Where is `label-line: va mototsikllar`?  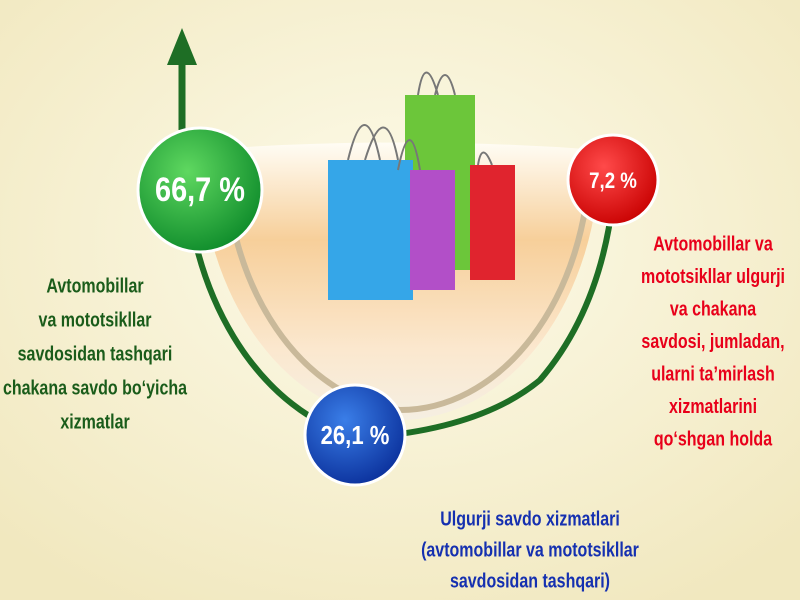
label-line: va mototsikllar is located at coordinates (95, 320).